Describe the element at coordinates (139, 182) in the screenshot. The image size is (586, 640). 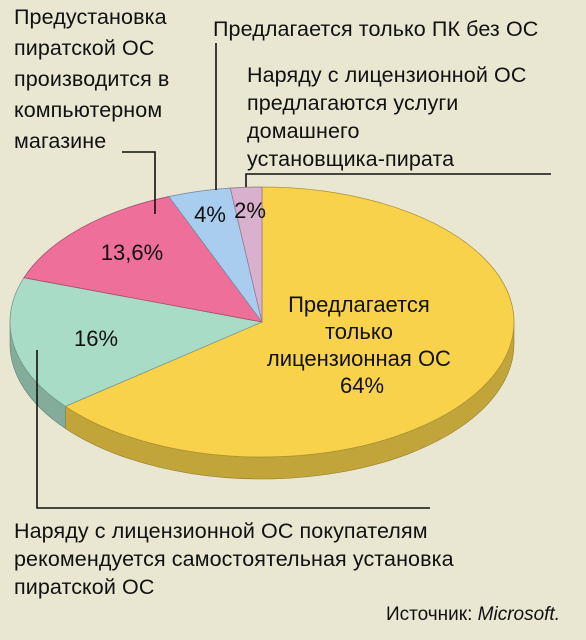
I see `leader-preinstall` at that location.